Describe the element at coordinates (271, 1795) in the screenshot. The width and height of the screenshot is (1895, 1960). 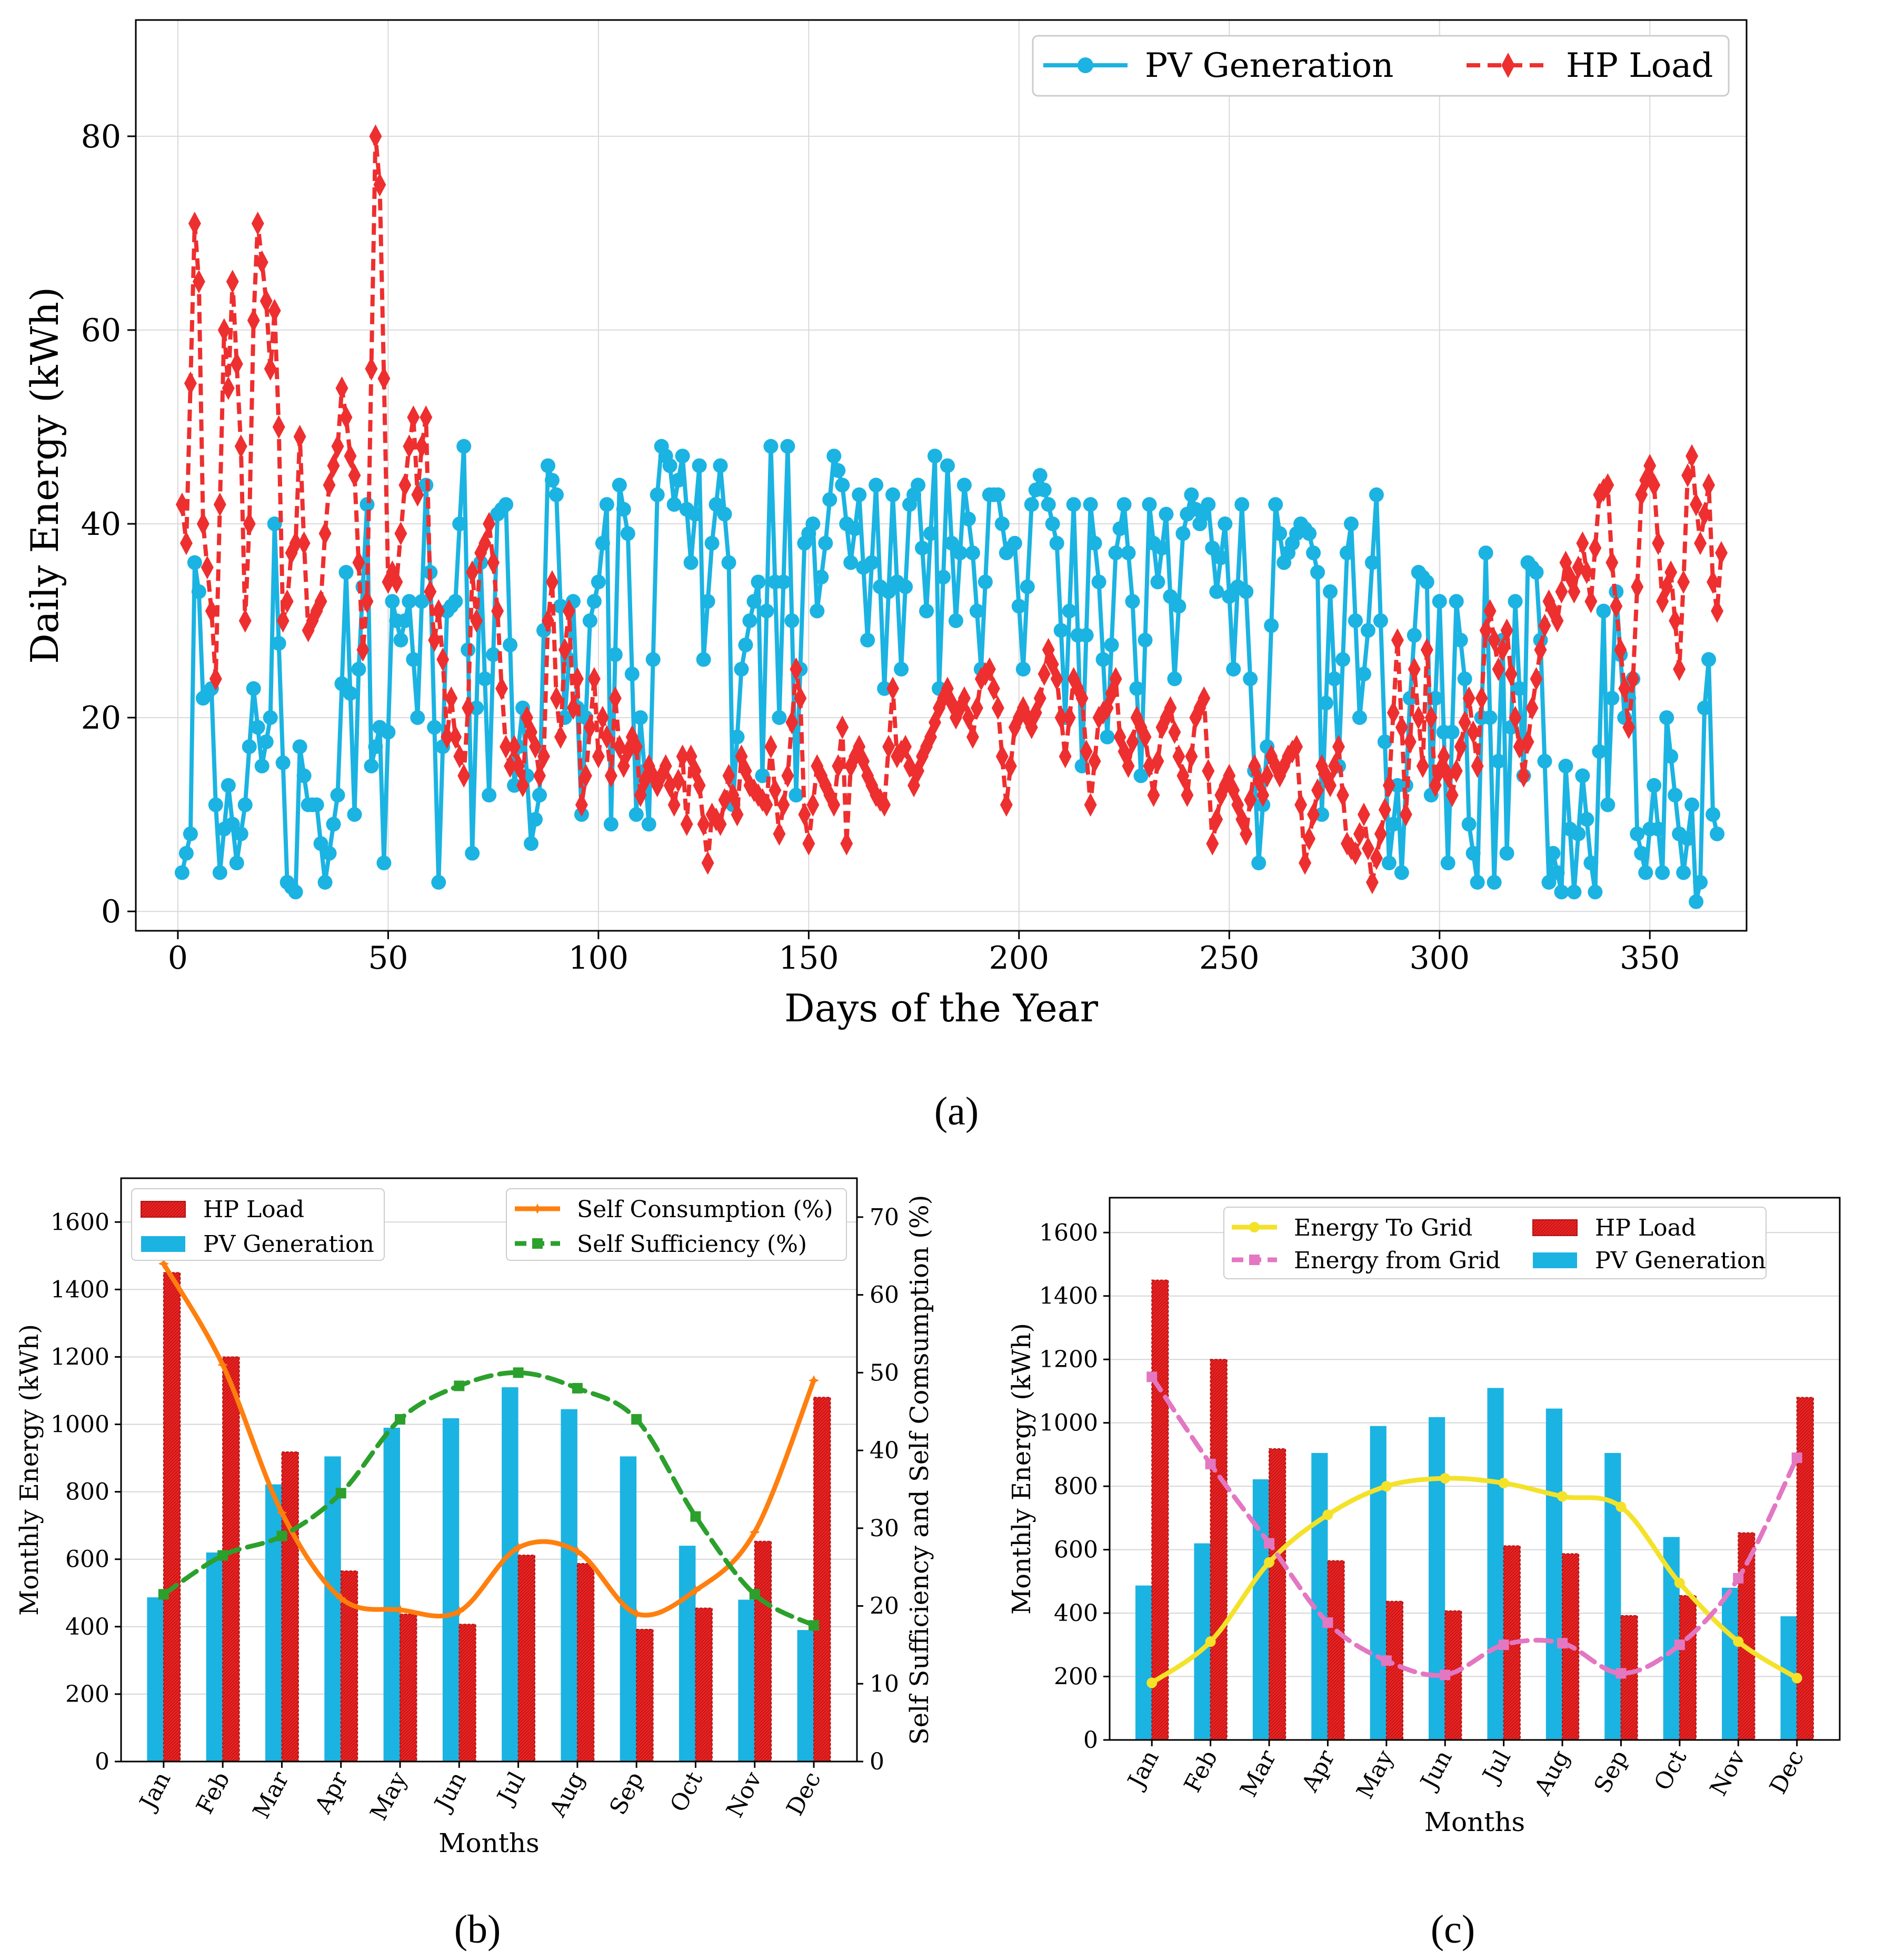
I see `x-tick-label: Mar` at that location.